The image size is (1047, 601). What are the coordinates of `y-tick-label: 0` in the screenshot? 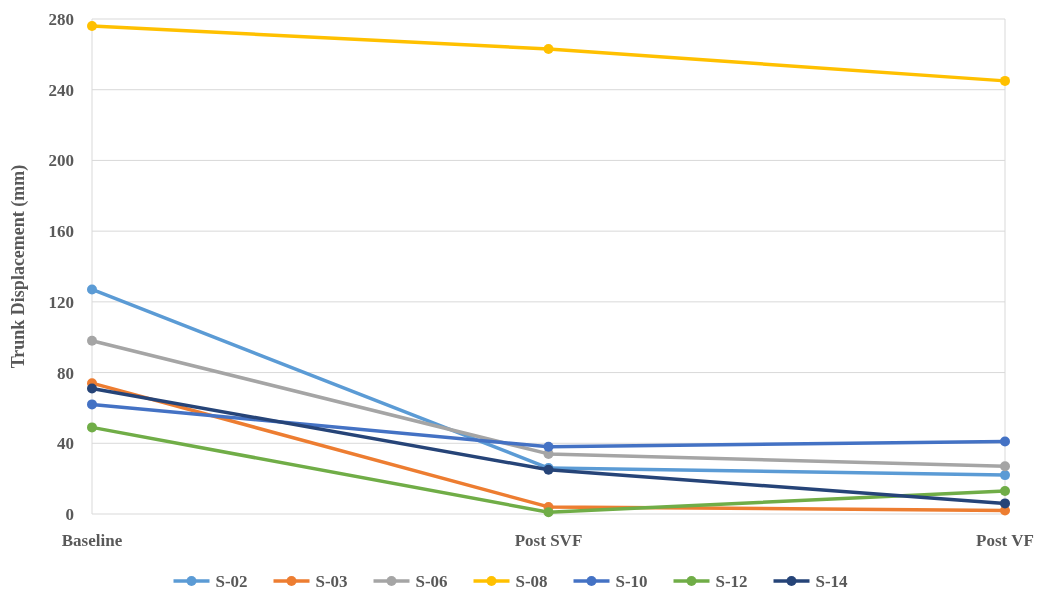 It's located at (69, 514).